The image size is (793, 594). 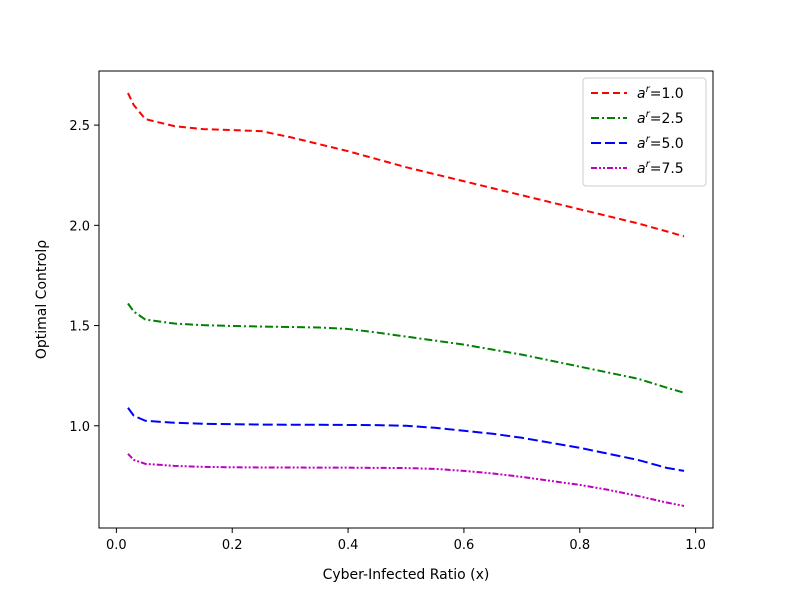 I want to click on x-tick-label: 0.4, so click(x=348, y=545).